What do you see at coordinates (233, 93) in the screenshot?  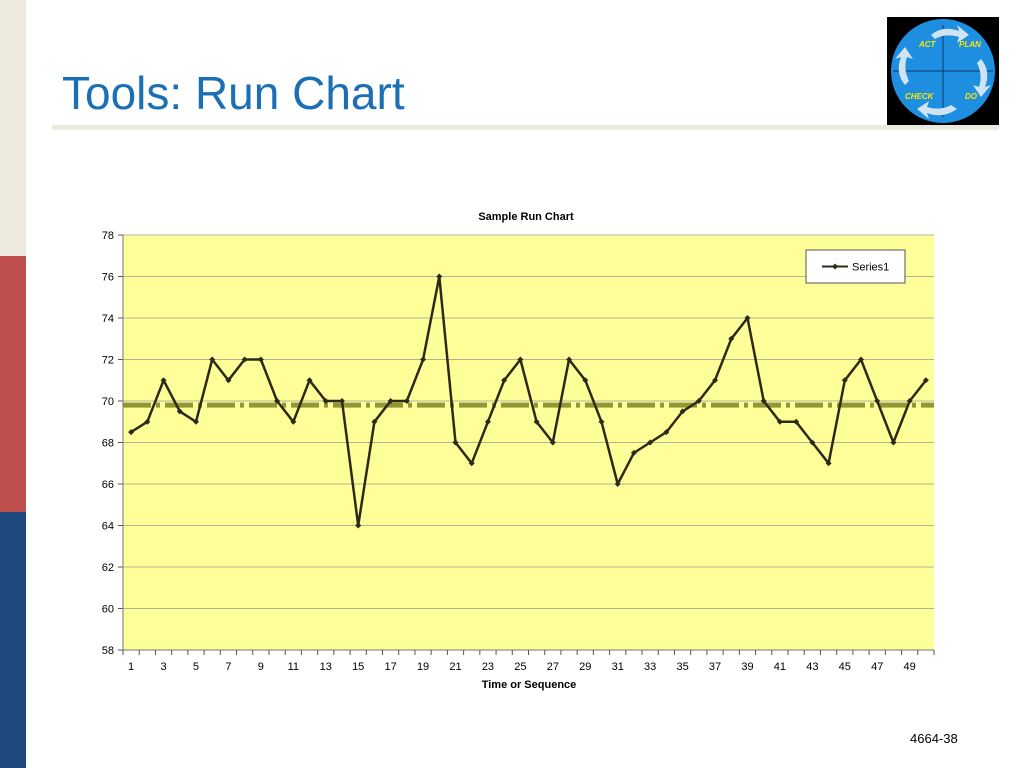 I see `page-title: Tools: Run Chart` at bounding box center [233, 93].